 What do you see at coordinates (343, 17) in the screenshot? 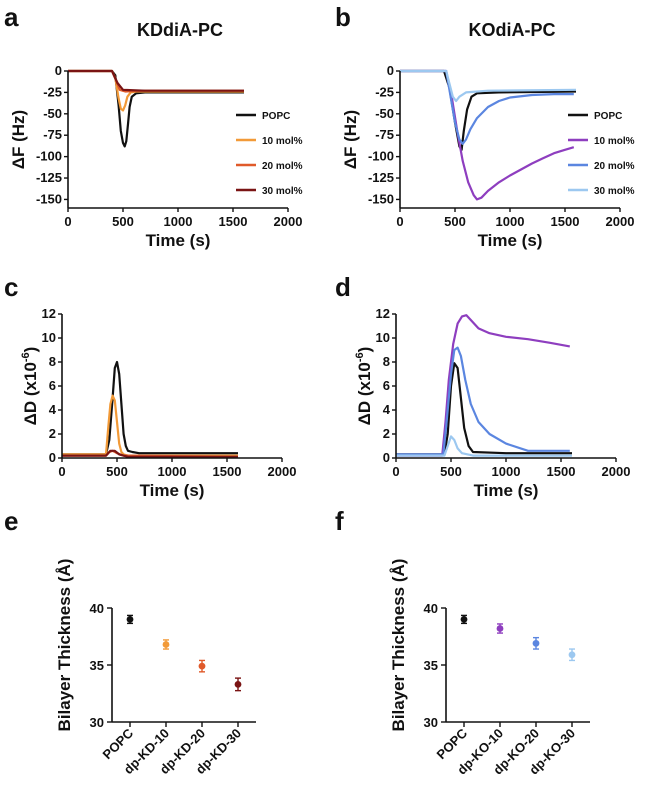
I see `panel-letter-b: b` at bounding box center [343, 17].